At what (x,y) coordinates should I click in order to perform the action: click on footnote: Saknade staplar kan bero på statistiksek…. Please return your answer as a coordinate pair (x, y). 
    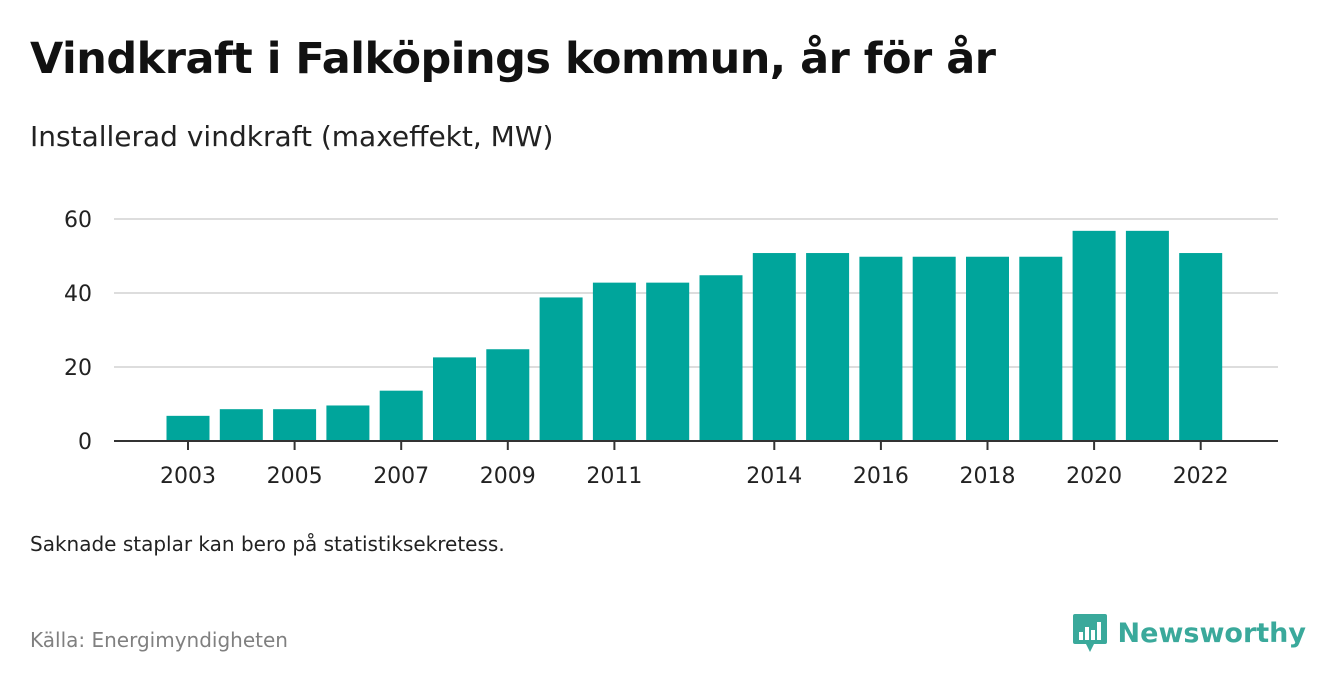
    Looking at the image, I should click on (267, 544).